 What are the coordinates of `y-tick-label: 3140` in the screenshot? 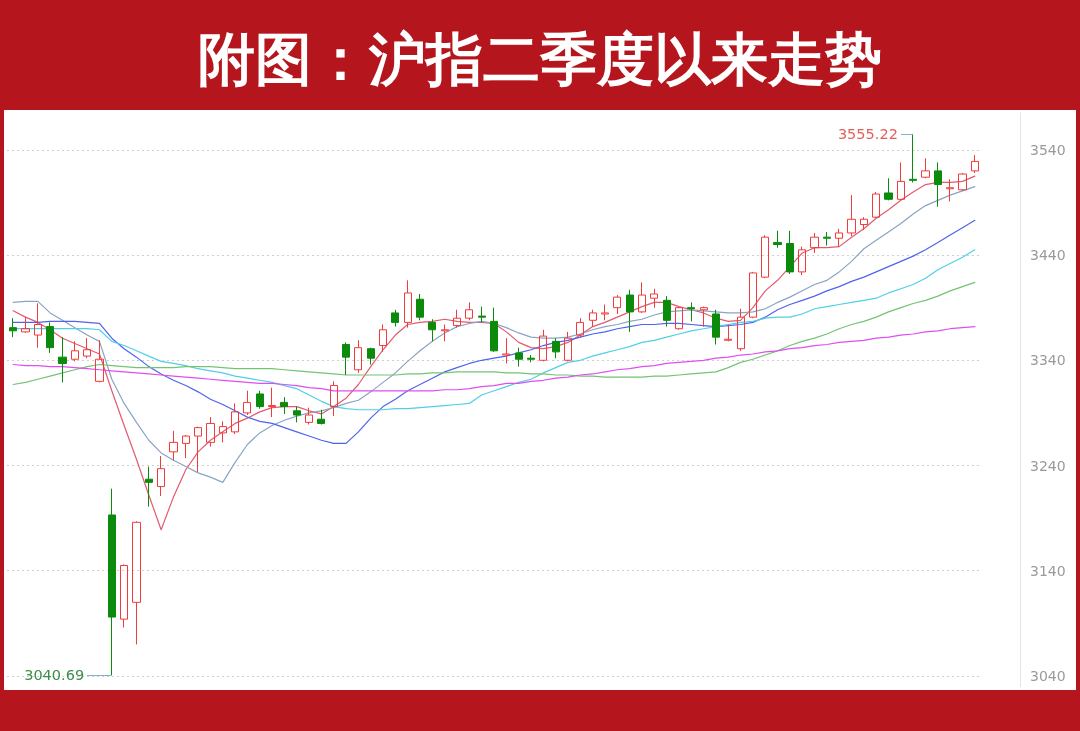 It's located at (1048, 570).